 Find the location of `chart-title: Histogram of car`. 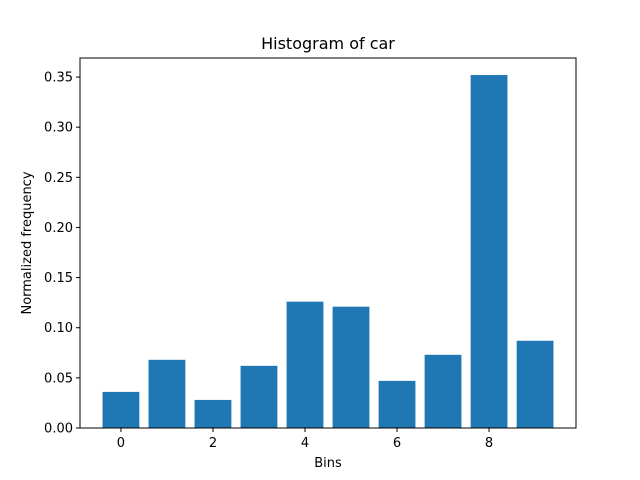

chart-title: Histogram of car is located at coordinates (328, 43).